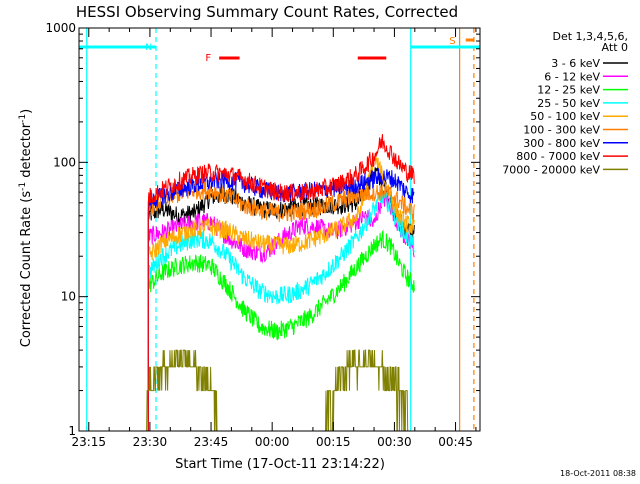 The height and width of the screenshot is (484, 640). I want to click on legend-item: 300 - 800 keV, so click(575, 143).